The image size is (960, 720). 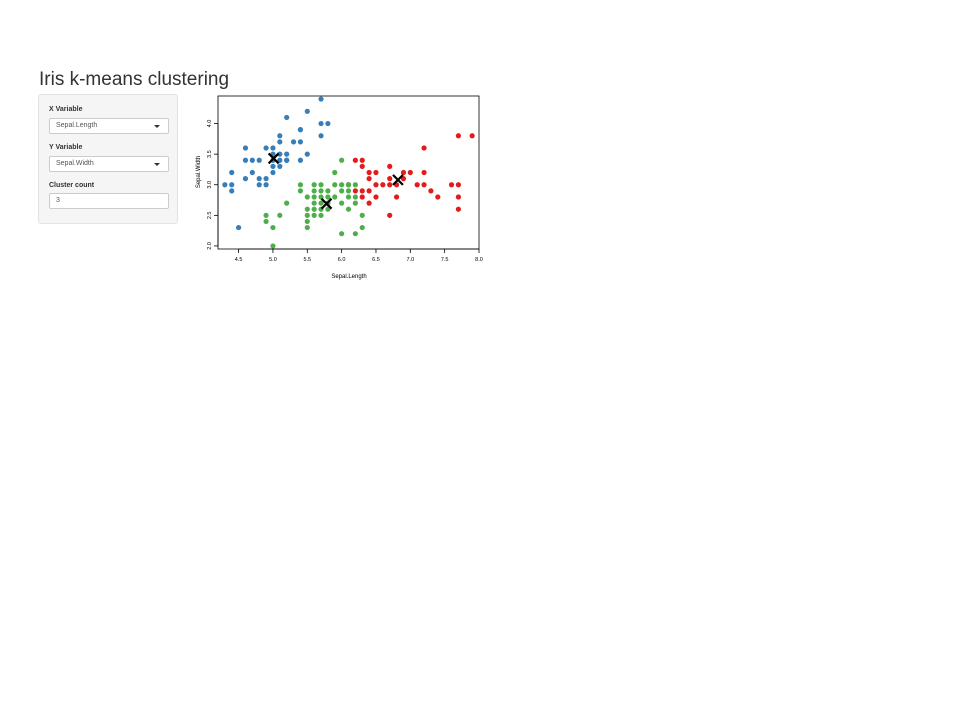 I want to click on x-tick-label: 7.0, so click(x=410, y=260).